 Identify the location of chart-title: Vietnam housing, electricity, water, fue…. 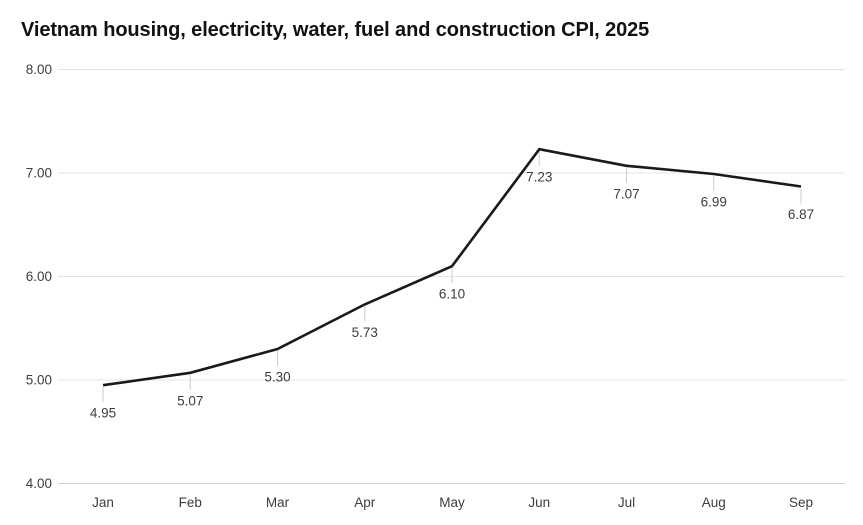
(335, 30).